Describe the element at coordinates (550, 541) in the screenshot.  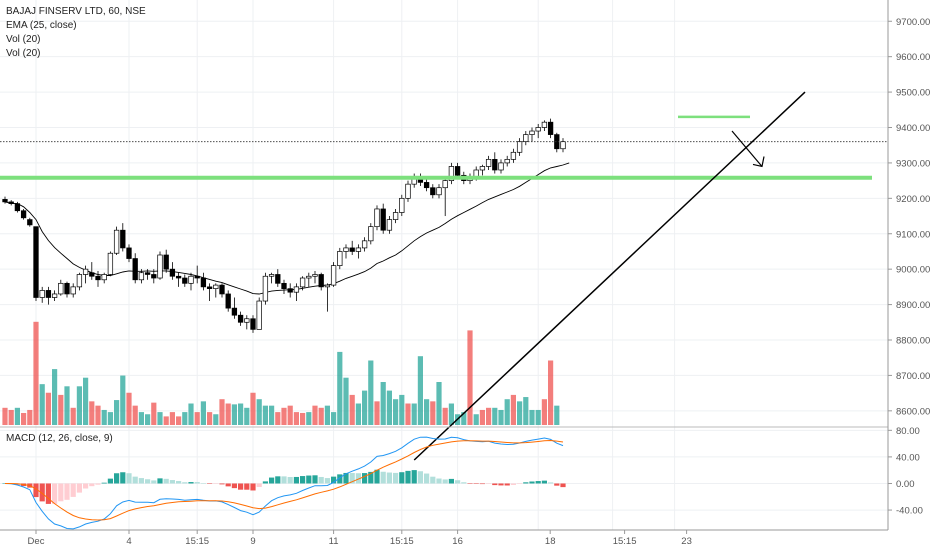
I see `x-tick-label: 18` at that location.